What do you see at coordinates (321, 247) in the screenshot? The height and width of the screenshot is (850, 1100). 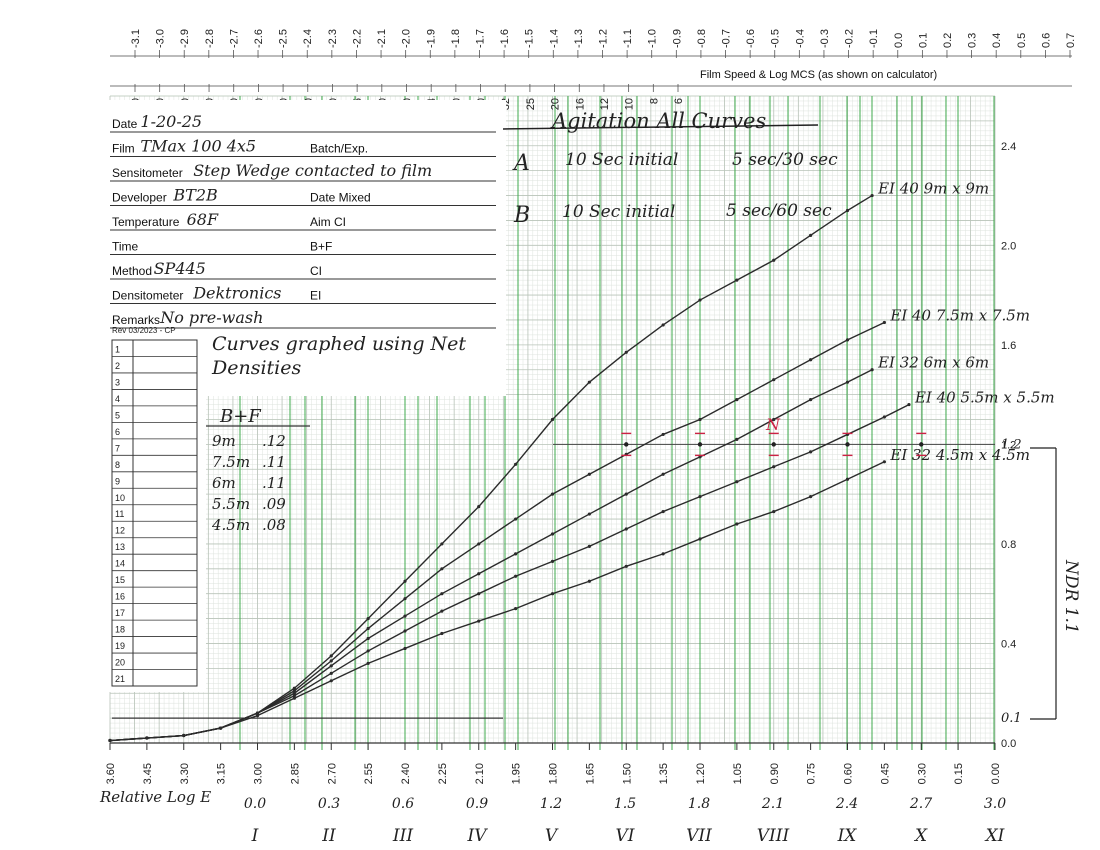 I see `form-label-2: B+F` at bounding box center [321, 247].